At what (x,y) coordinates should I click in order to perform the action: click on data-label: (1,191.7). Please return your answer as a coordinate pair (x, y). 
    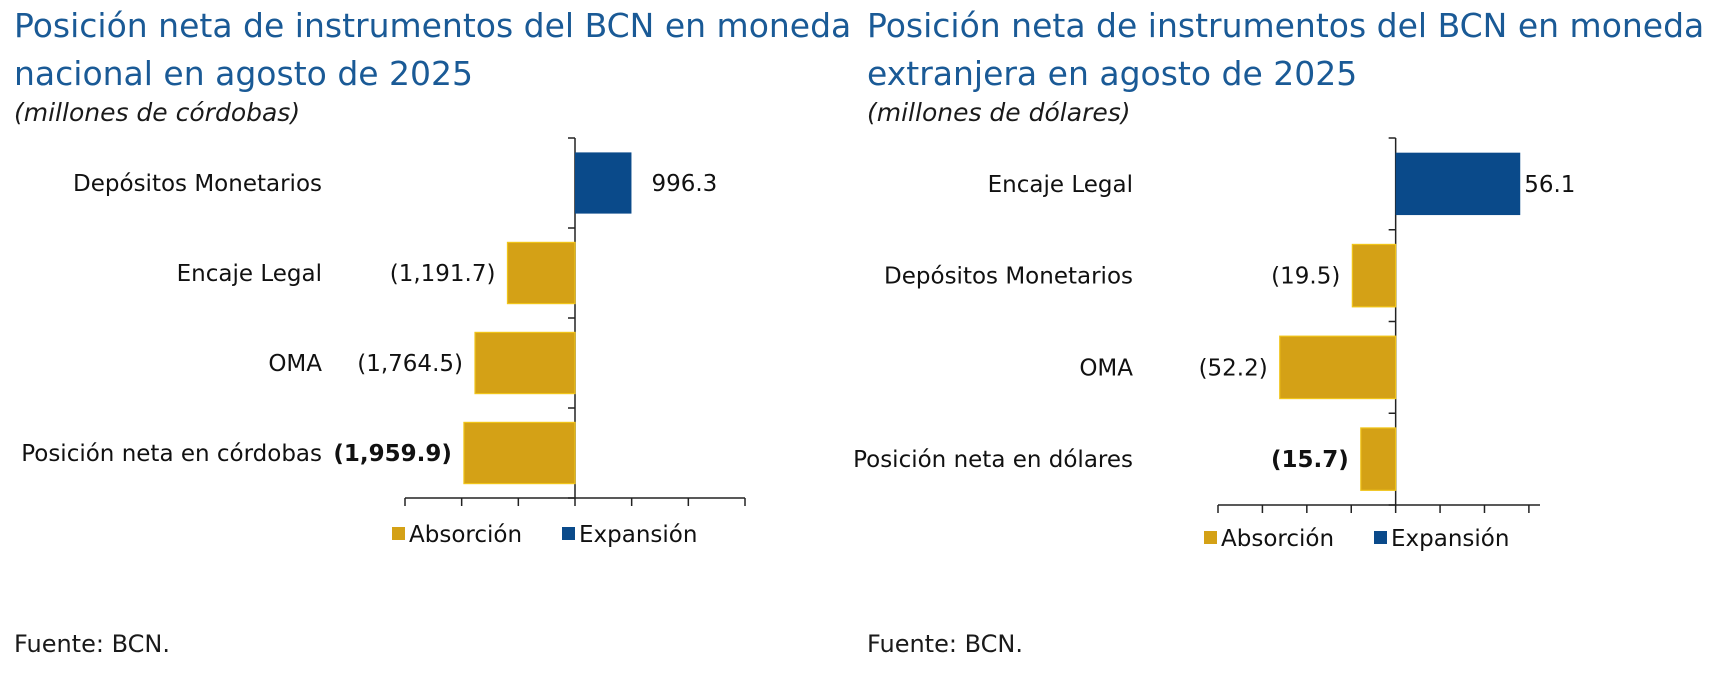
    Looking at the image, I should click on (443, 274).